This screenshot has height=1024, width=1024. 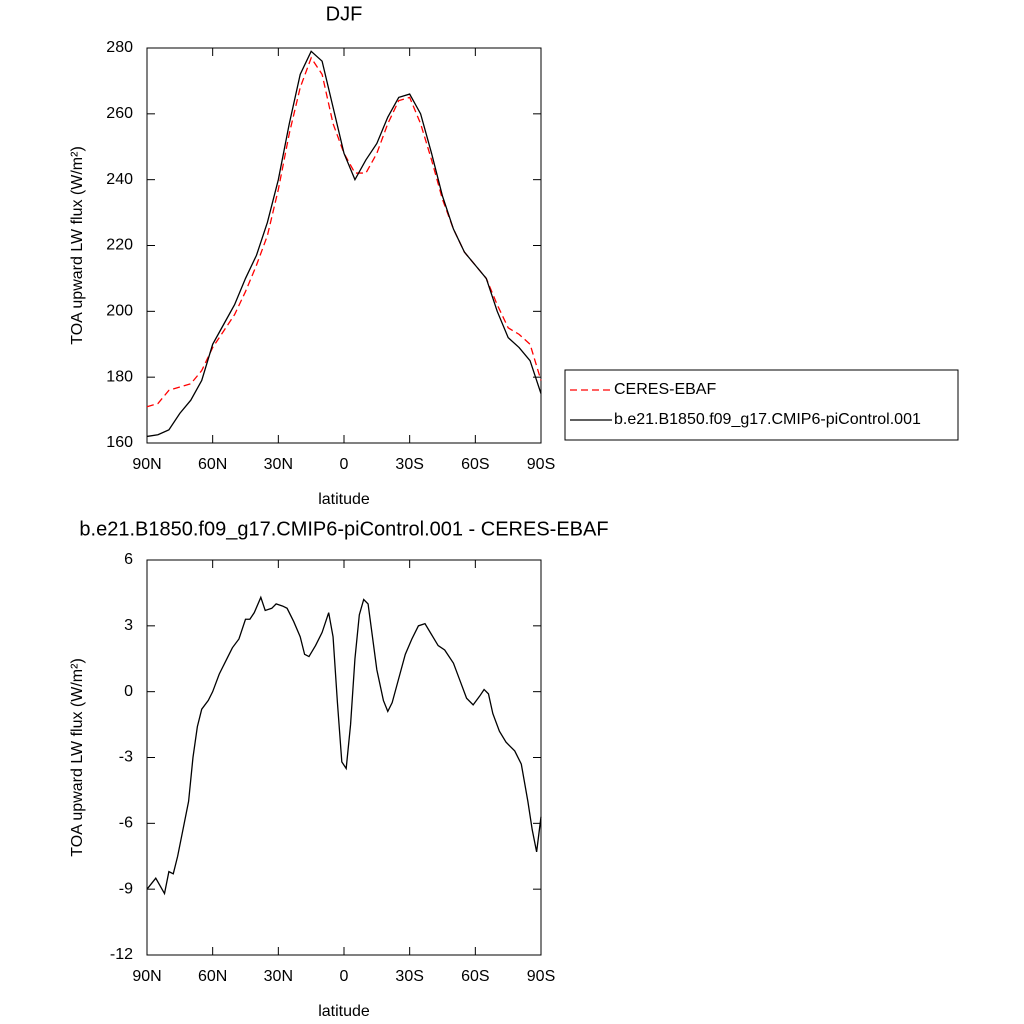 What do you see at coordinates (119, 442) in the screenshot?
I see `y-tick-label: 160` at bounding box center [119, 442].